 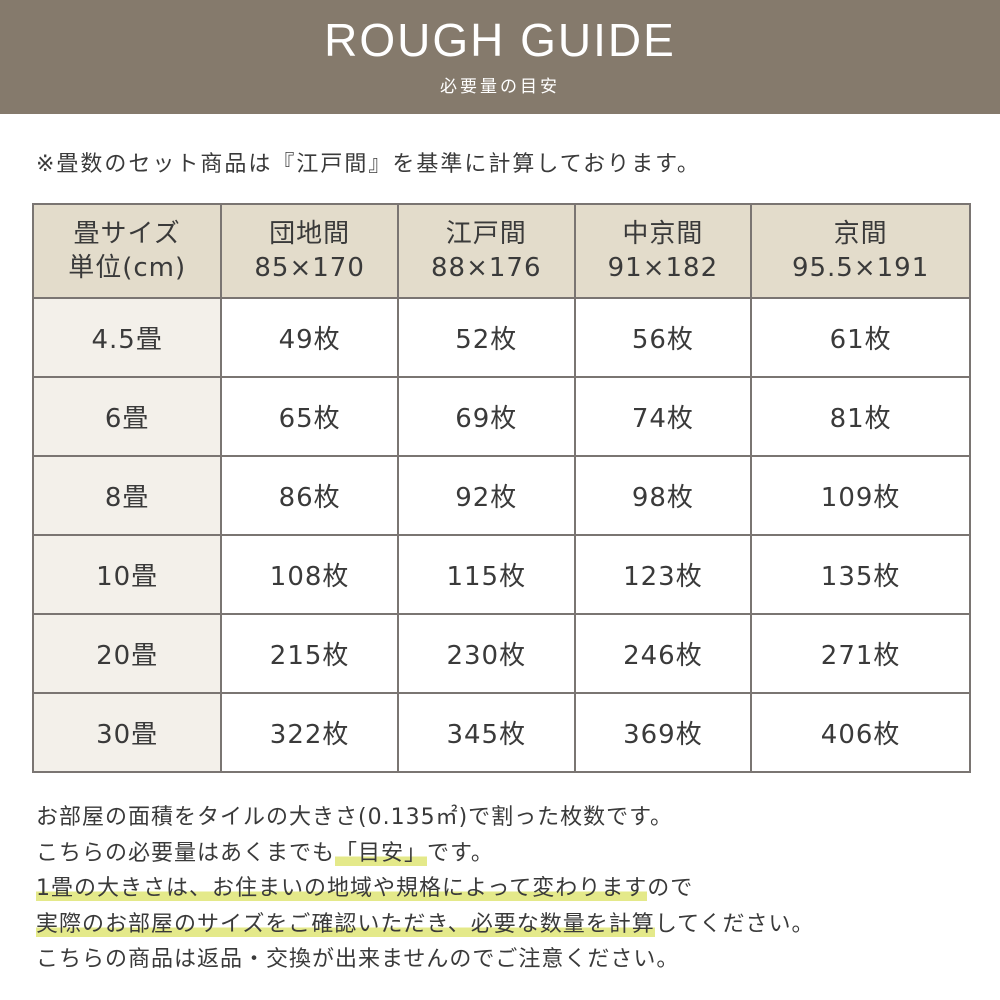 I want to click on table-row: 20畳 215枚 230枚 246枚 271枚, so click(x=501, y=653).